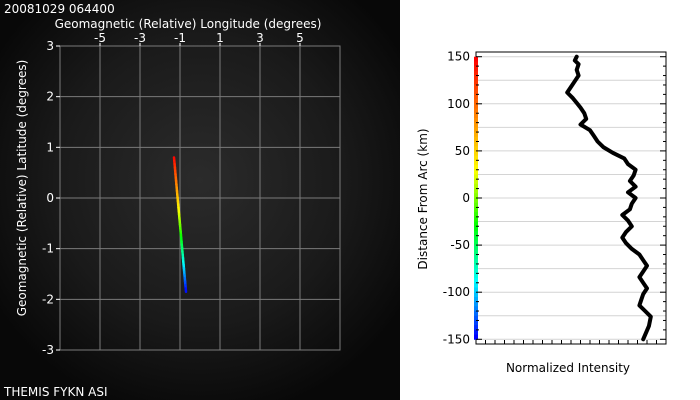 The image size is (700, 400). I want to click on intensity-profile-path, so click(609, 198).